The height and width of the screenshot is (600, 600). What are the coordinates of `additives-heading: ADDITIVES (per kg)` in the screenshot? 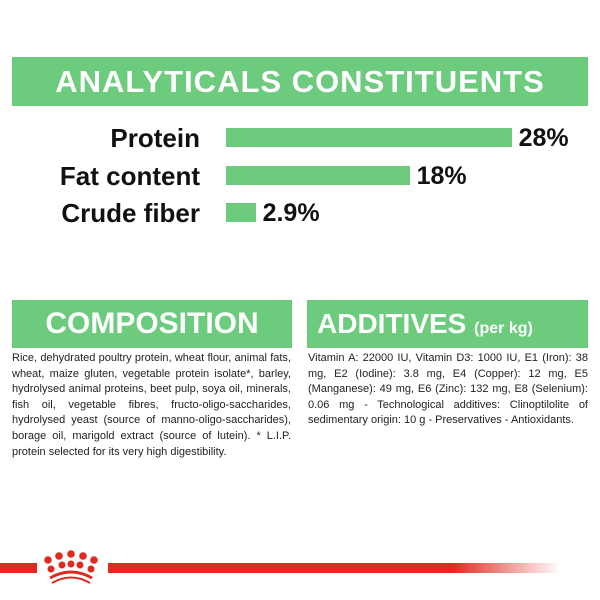 It's located at (447, 324).